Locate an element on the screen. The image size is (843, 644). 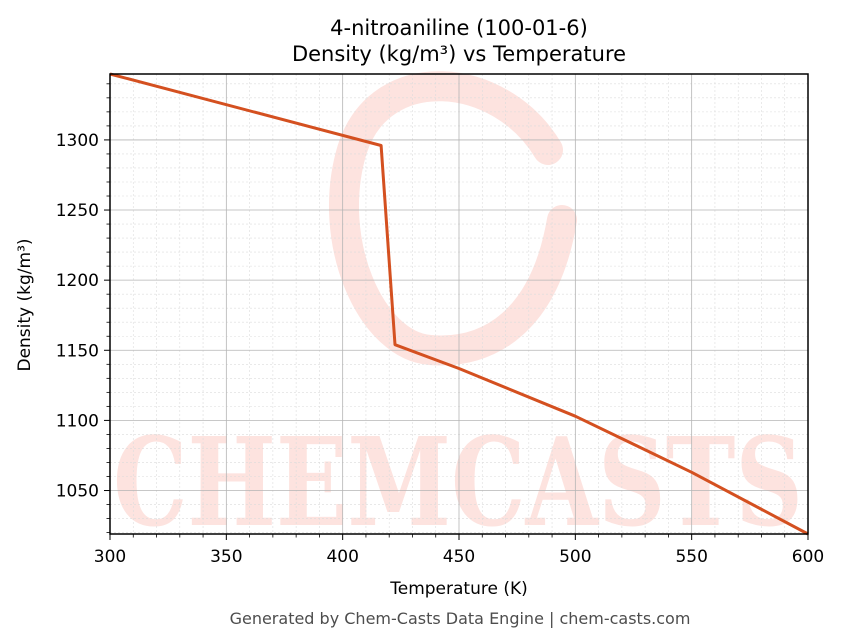
y-tick-label: 1250 is located at coordinates (77, 211).